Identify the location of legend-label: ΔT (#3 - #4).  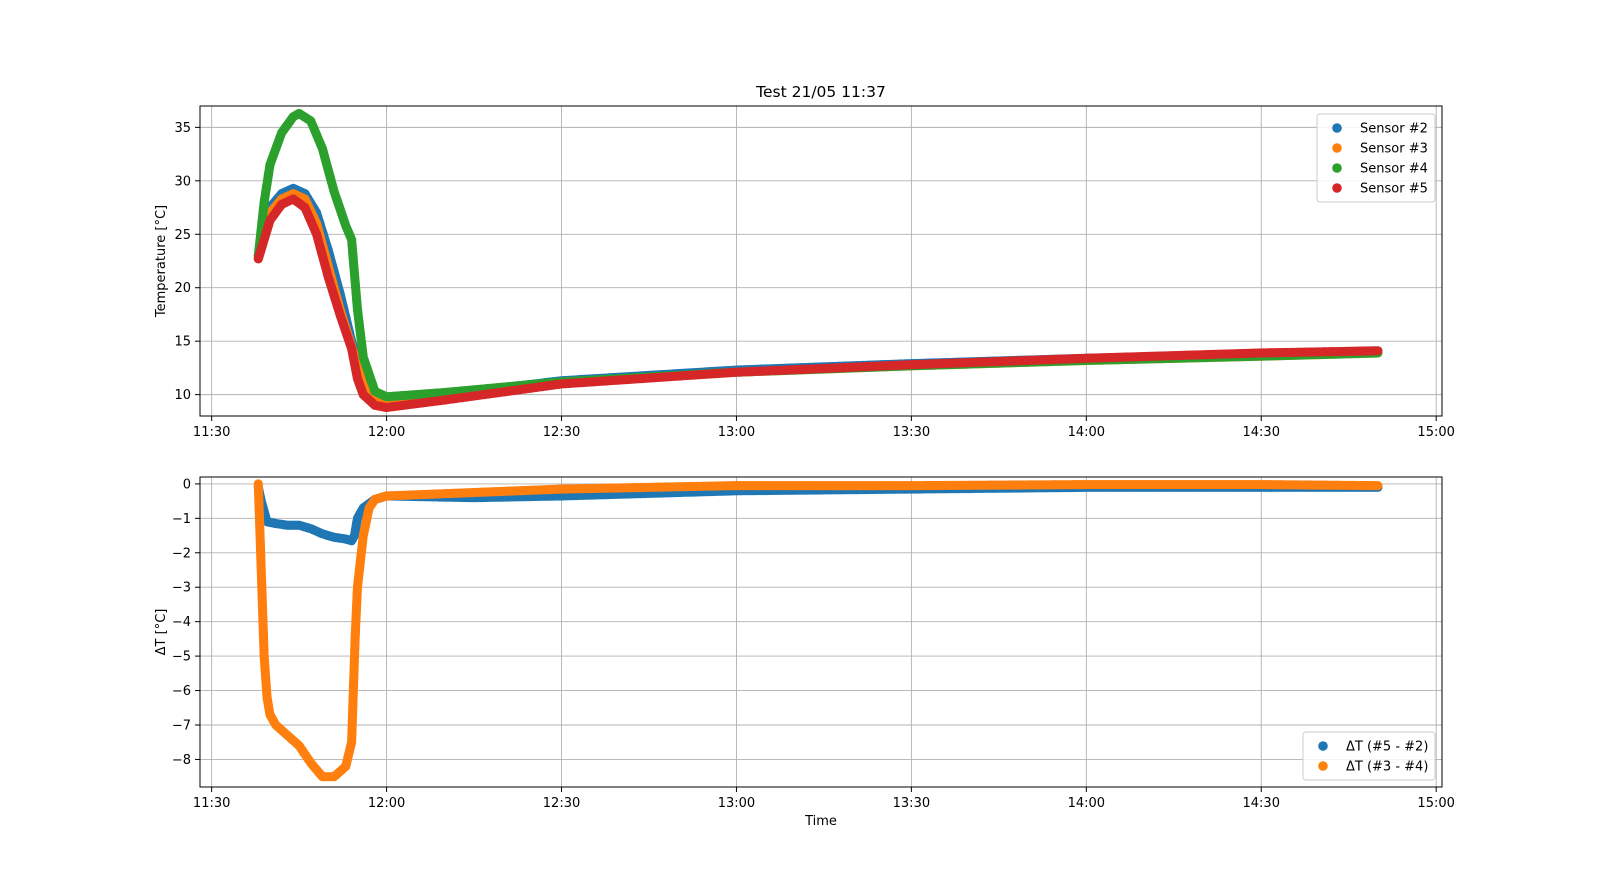
(1387, 767).